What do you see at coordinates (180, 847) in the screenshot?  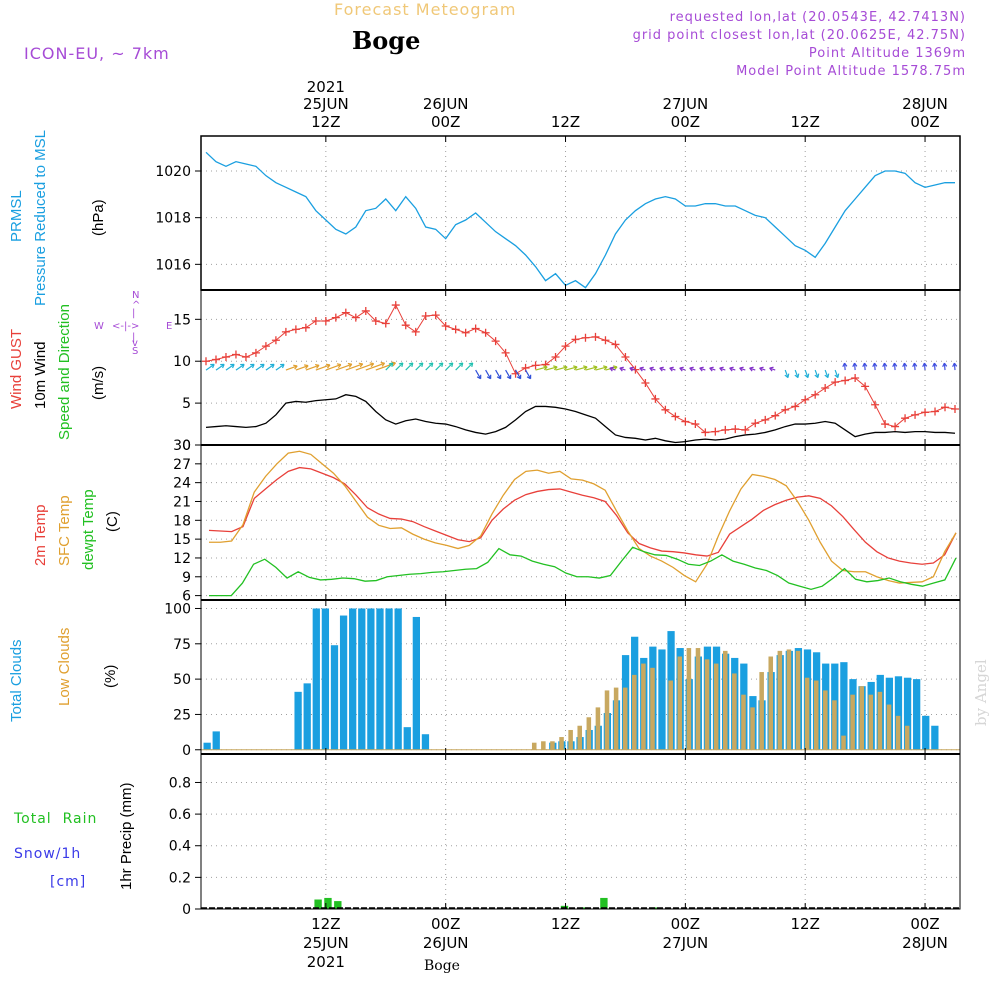 I see `y-tick-label: 0.4` at bounding box center [180, 847].